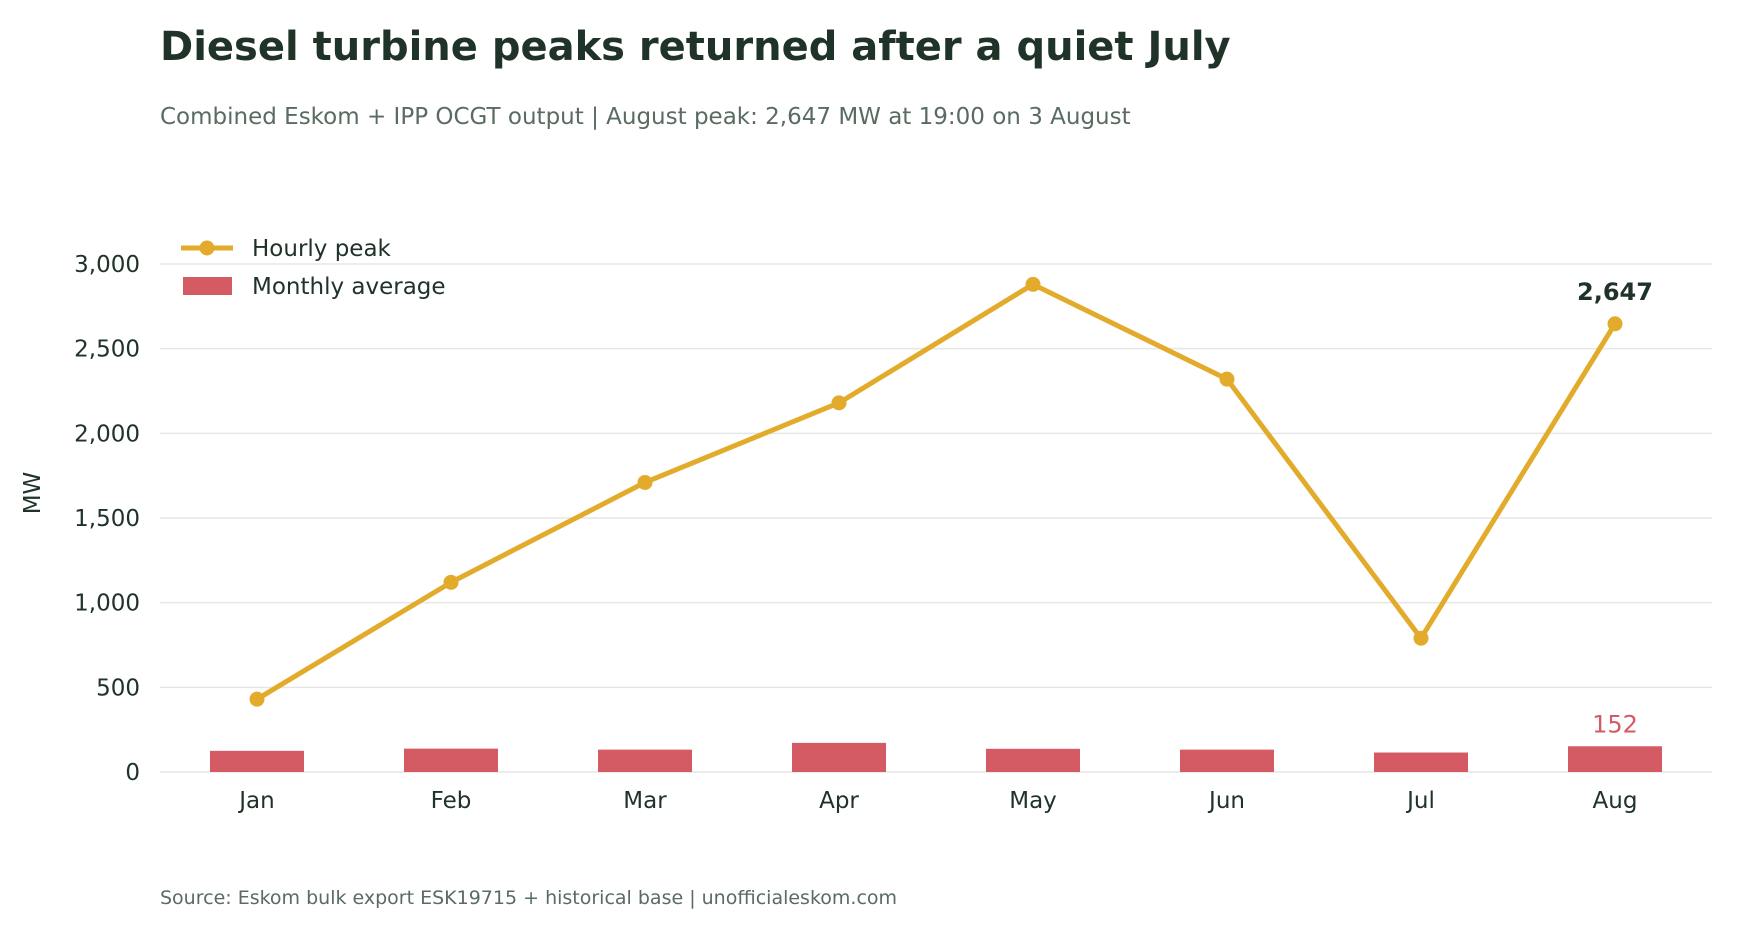  What do you see at coordinates (1420, 801) in the screenshot?
I see `x-tick-label: Jul` at bounding box center [1420, 801].